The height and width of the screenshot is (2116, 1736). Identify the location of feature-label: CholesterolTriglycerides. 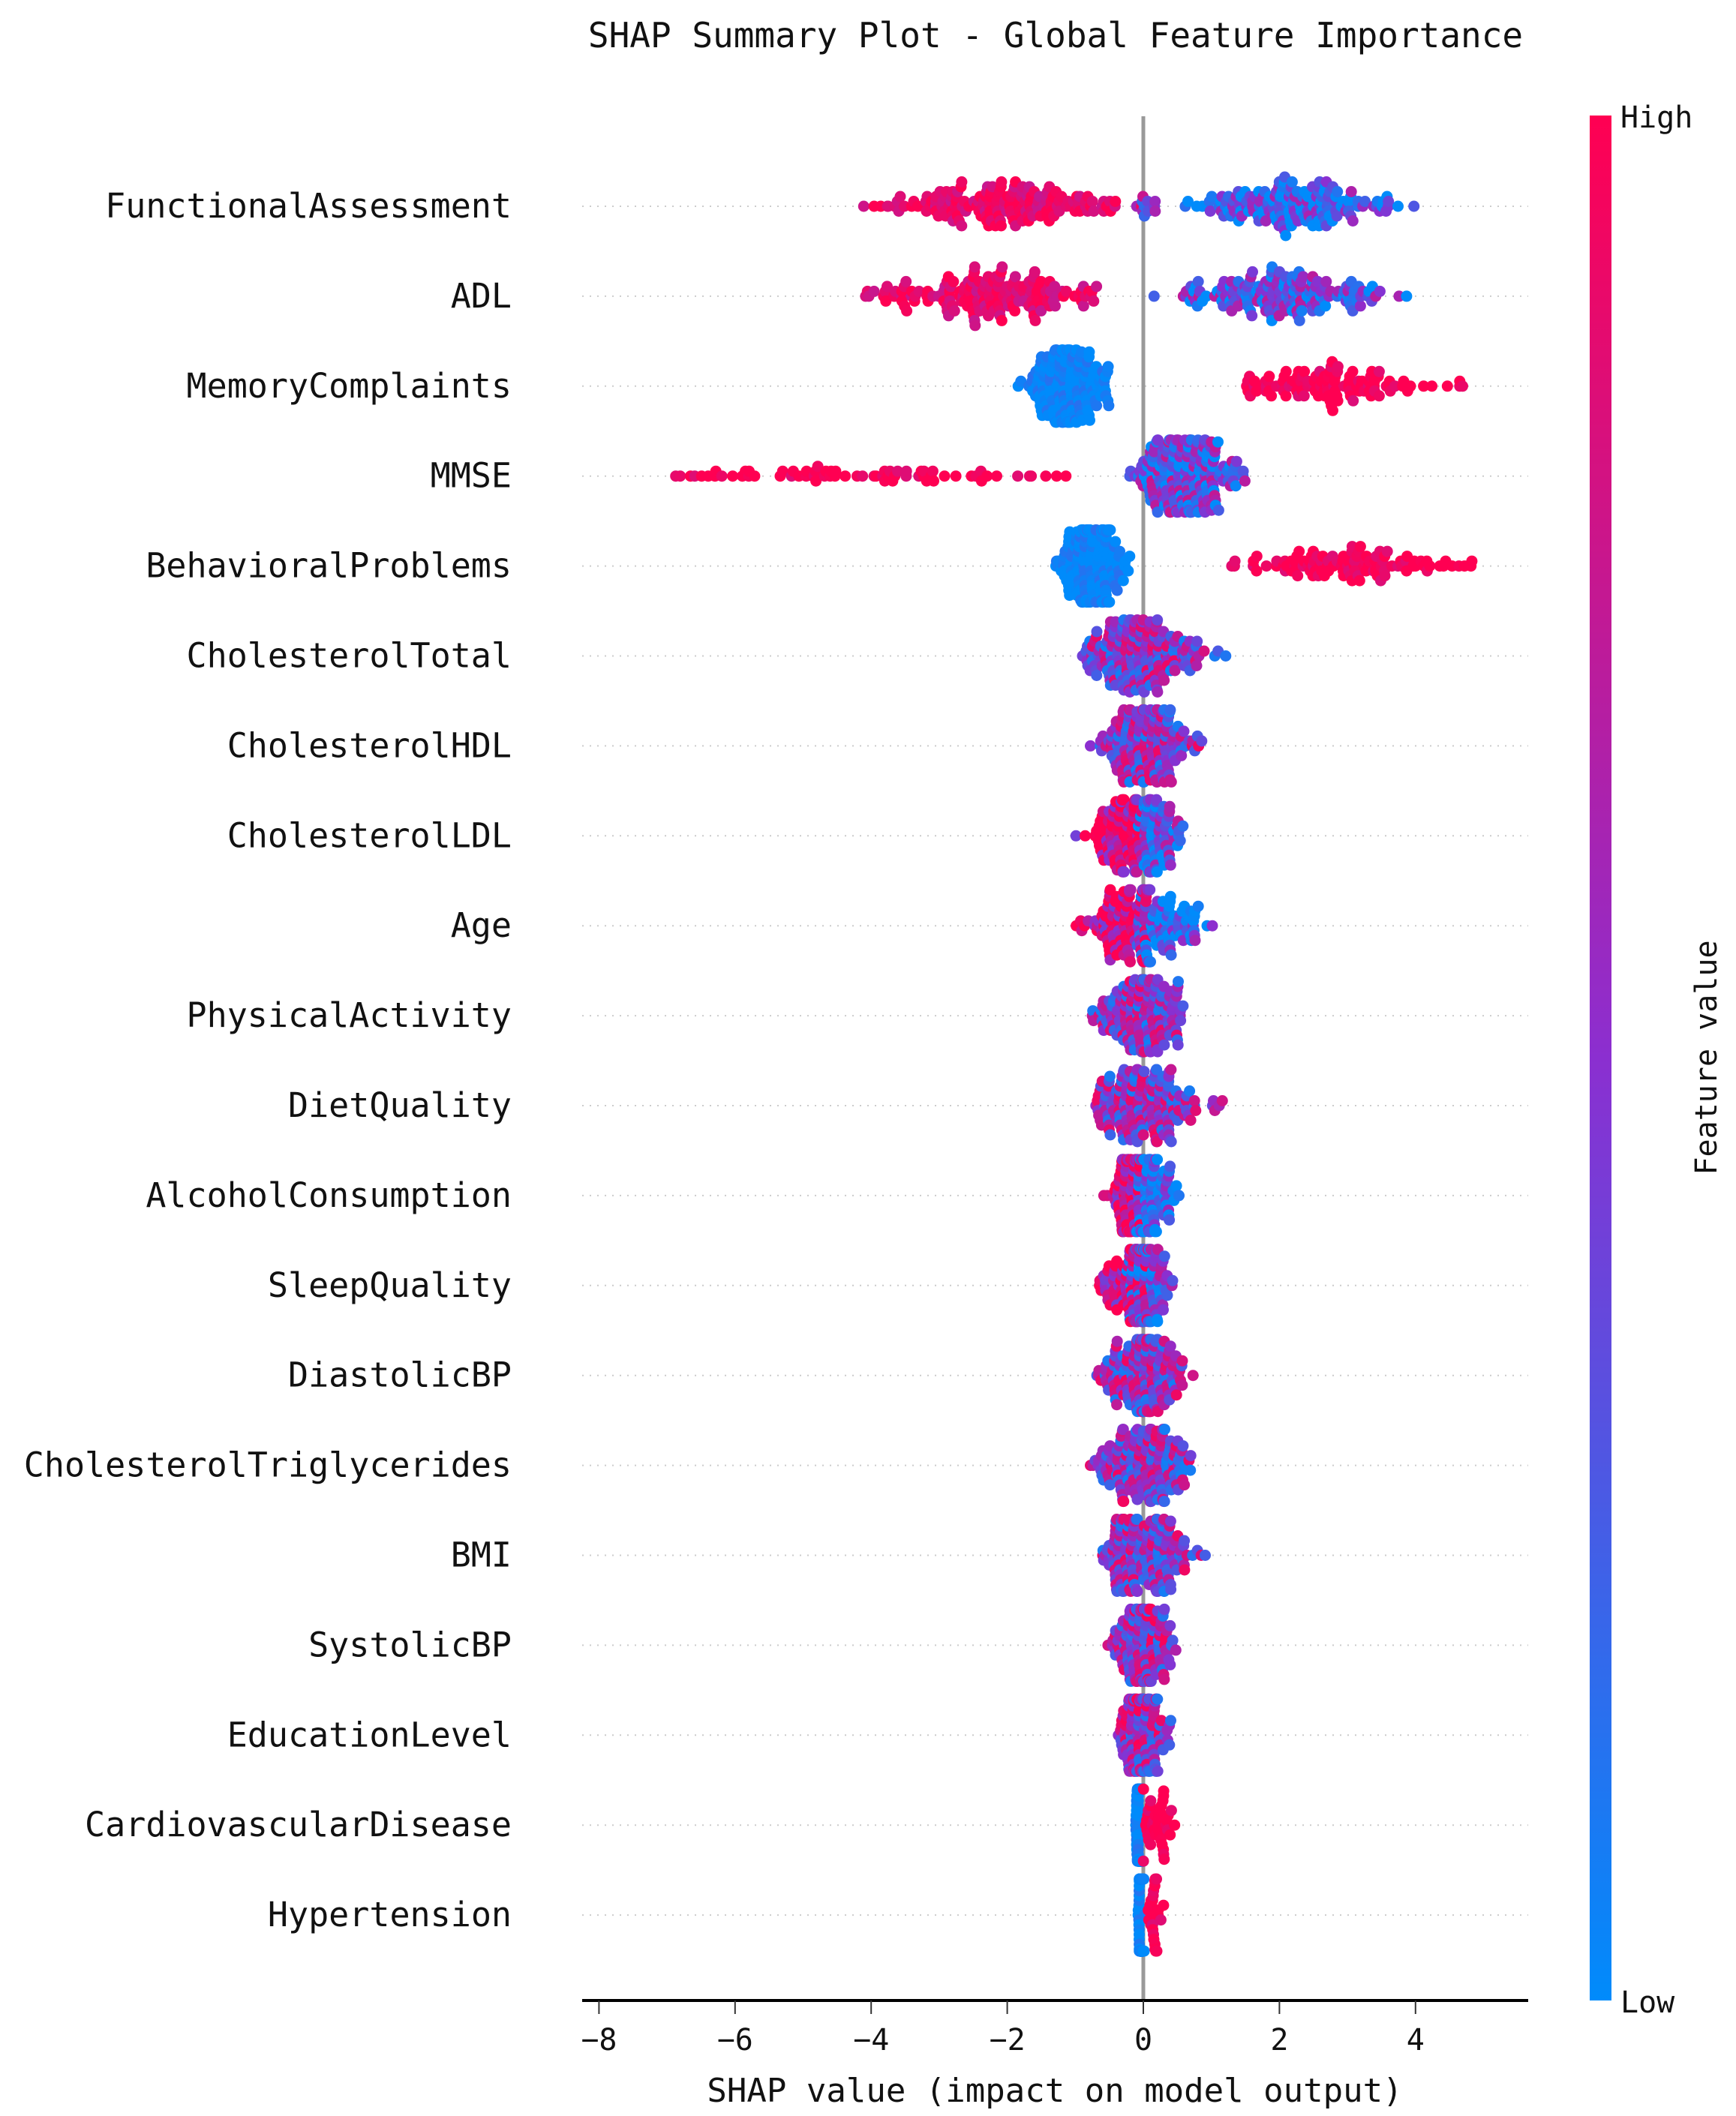
(268, 1465).